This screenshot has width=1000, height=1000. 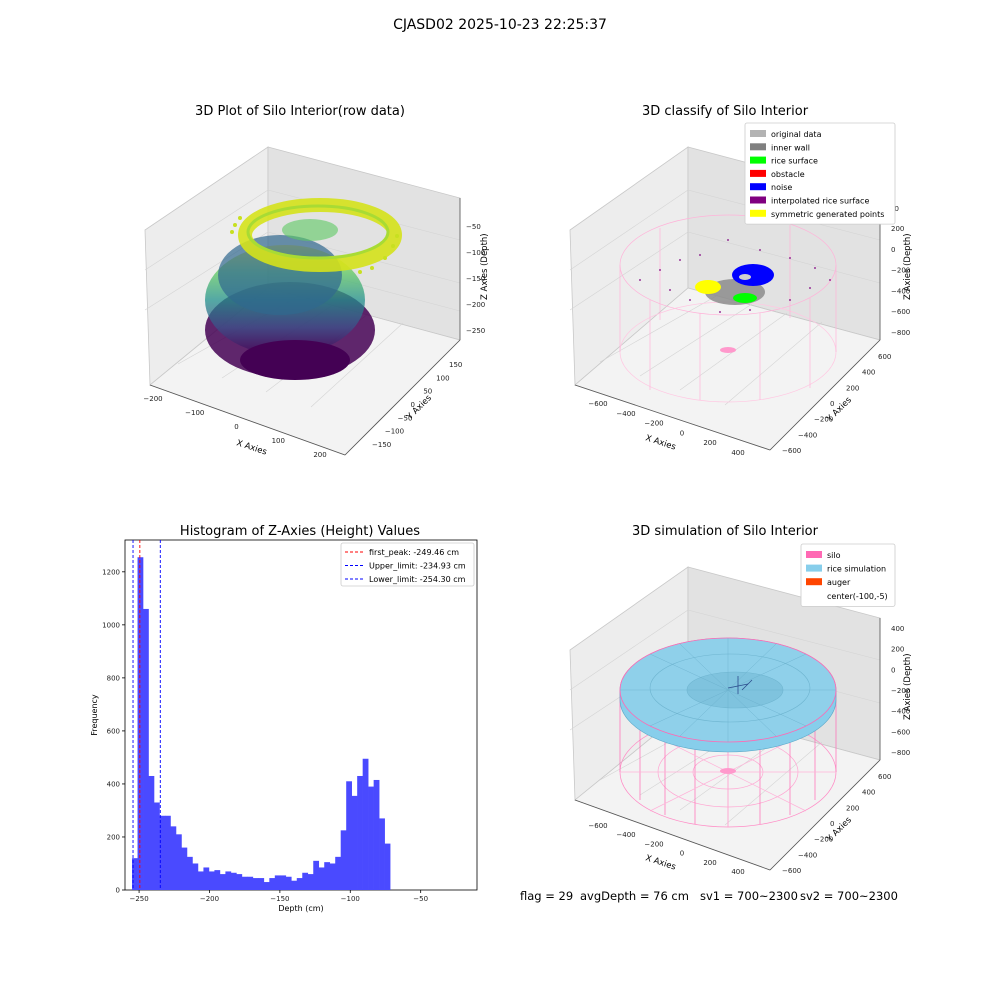 What do you see at coordinates (427, 392) in the screenshot?
I see `raw-y-tick: 50` at bounding box center [427, 392].